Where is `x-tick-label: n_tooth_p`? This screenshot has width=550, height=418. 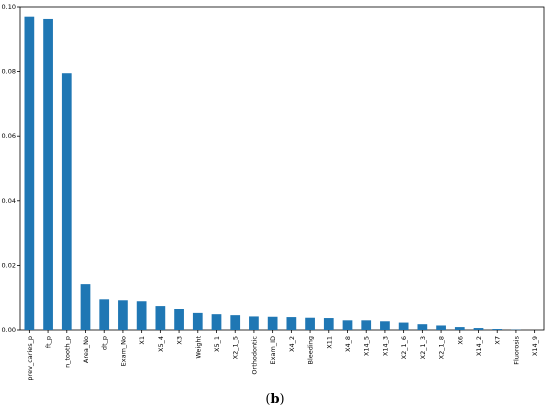
x-tick-label: n_tooth_p is located at coordinates (67, 352).